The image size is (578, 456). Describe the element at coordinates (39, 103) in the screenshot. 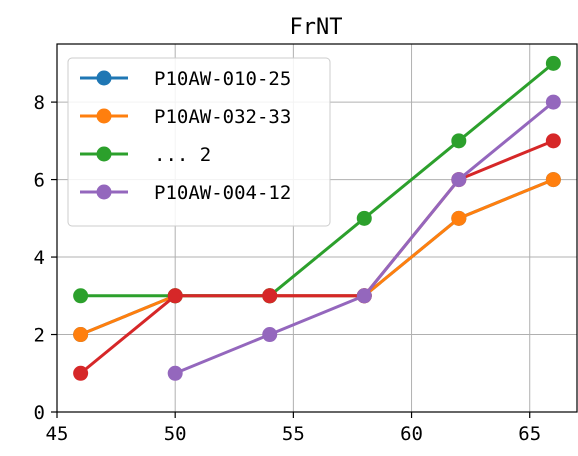

I see `y-tick-label: 8` at that location.